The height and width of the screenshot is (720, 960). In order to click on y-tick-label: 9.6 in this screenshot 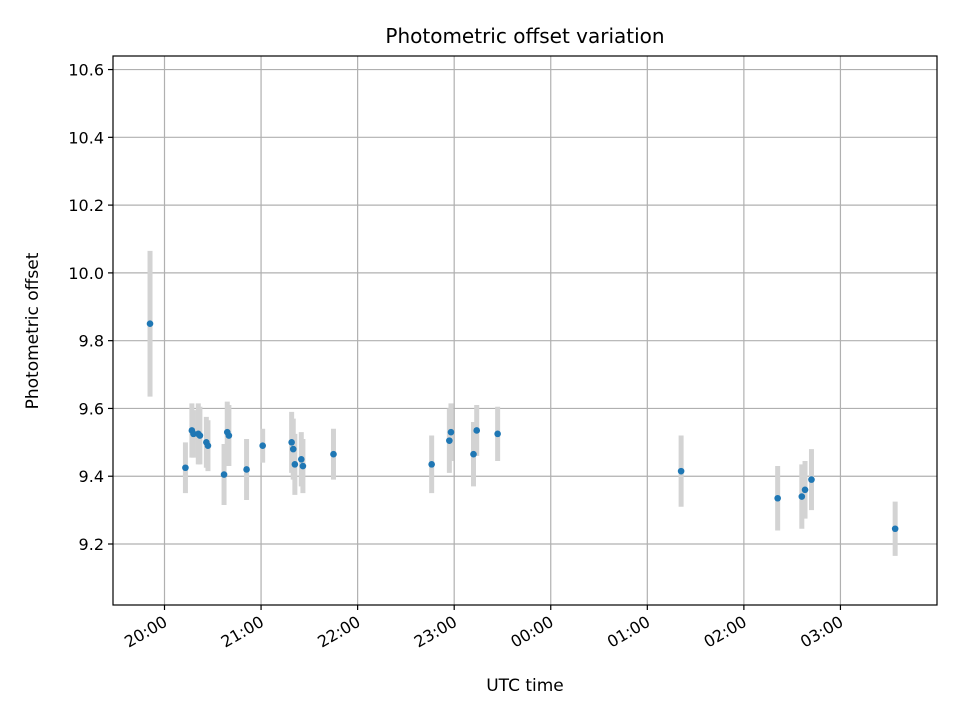, I will do `click(91, 408)`.